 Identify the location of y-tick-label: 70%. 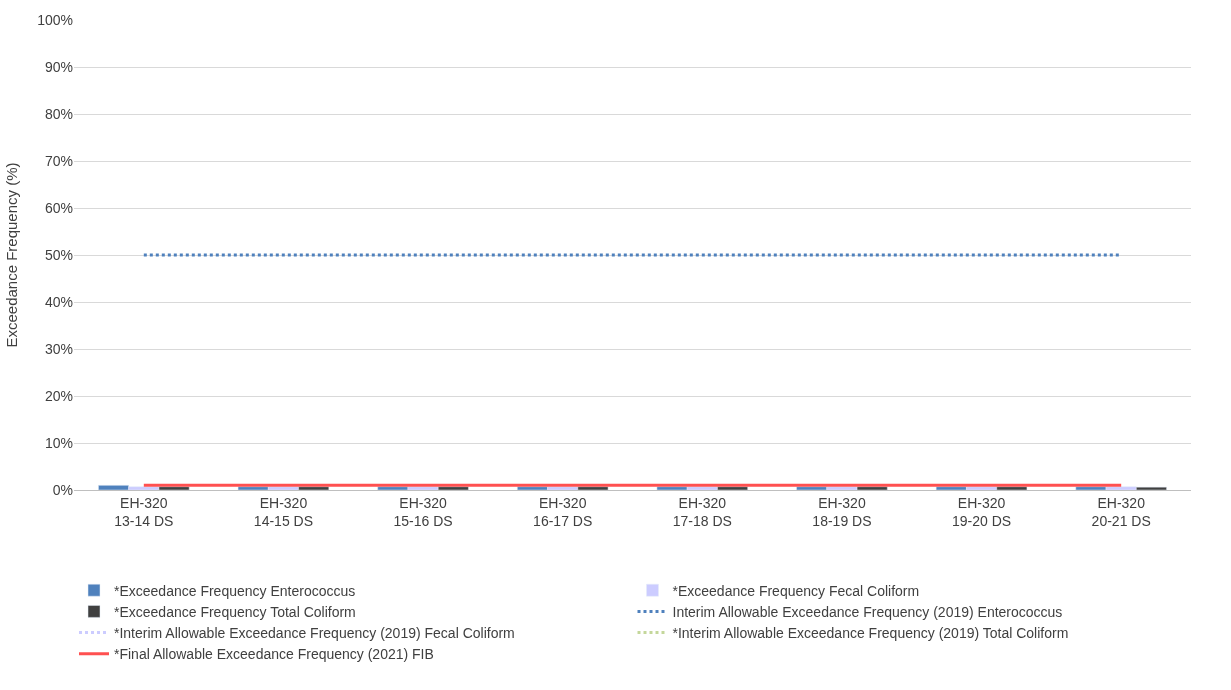
(58, 160).